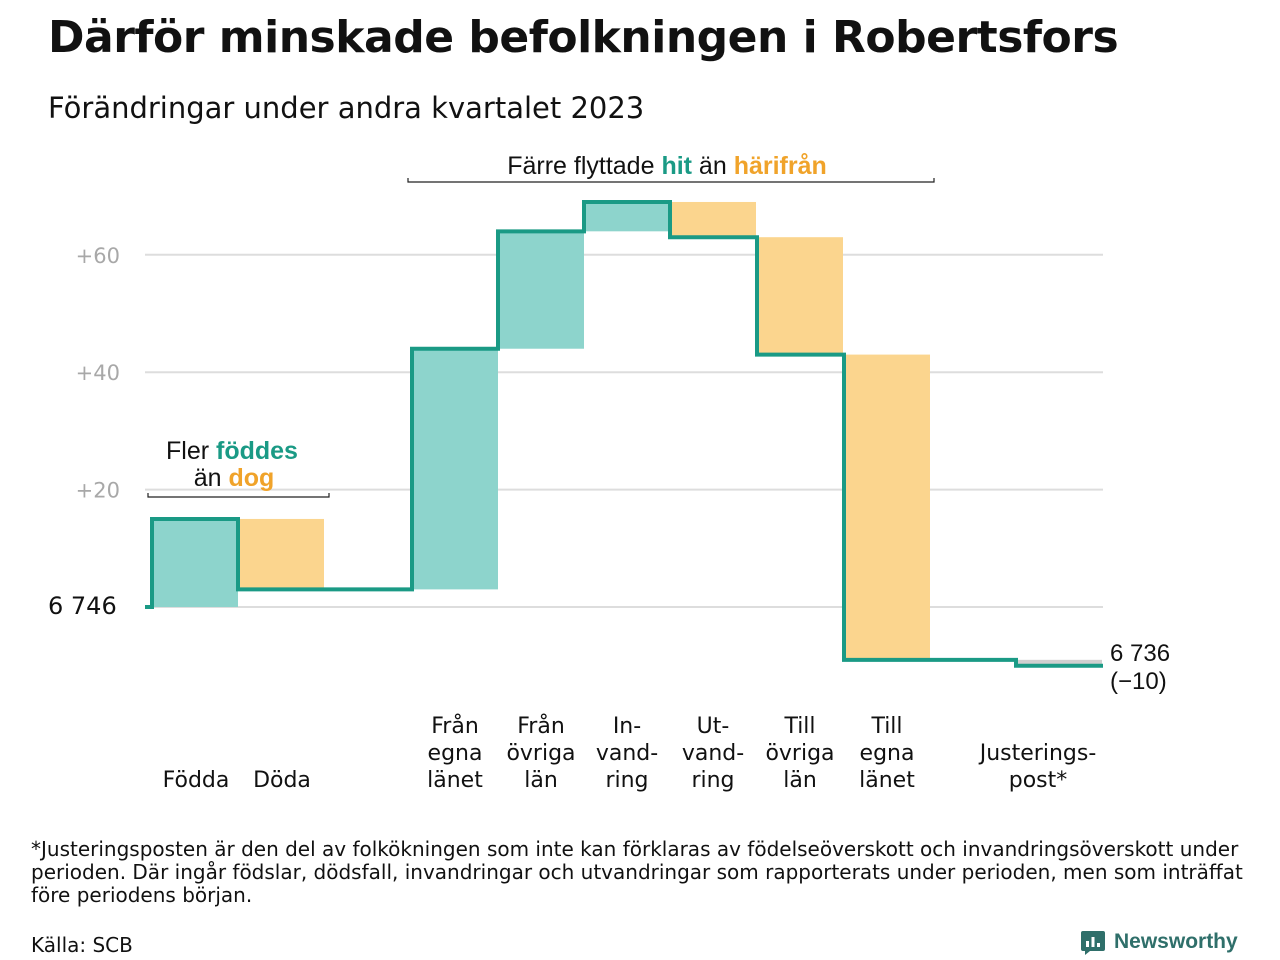 Image resolution: width=1280 pixels, height=960 pixels. What do you see at coordinates (346, 108) in the screenshot?
I see `chart-subtitle: Förändringar under andra kvartalet 2023` at bounding box center [346, 108].